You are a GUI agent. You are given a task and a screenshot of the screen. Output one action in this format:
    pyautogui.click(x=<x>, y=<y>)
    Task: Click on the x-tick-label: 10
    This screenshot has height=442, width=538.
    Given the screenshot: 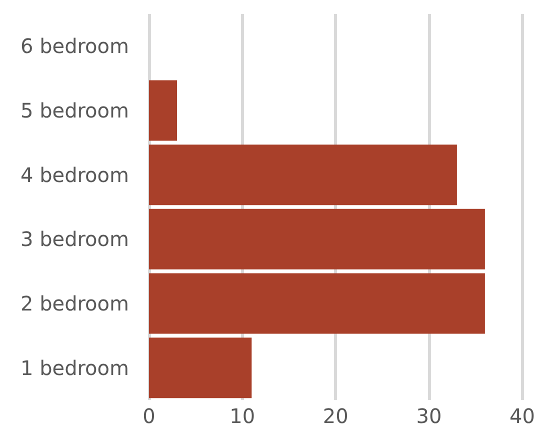 What is the action you would take?
    pyautogui.click(x=243, y=416)
    